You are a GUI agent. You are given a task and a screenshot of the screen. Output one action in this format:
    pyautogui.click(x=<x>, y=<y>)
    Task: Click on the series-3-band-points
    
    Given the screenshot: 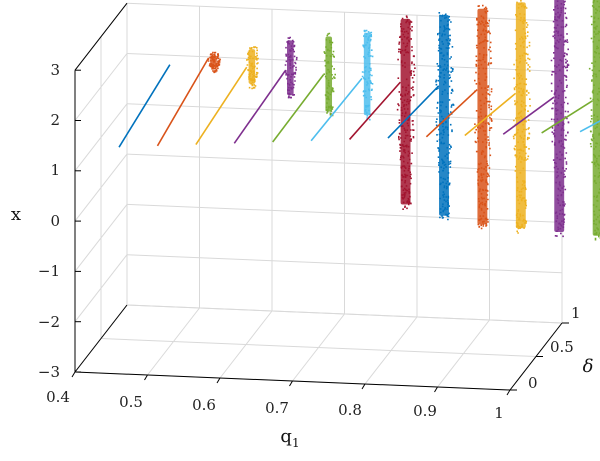 What is the action you would take?
    pyautogui.click(x=291, y=67)
    